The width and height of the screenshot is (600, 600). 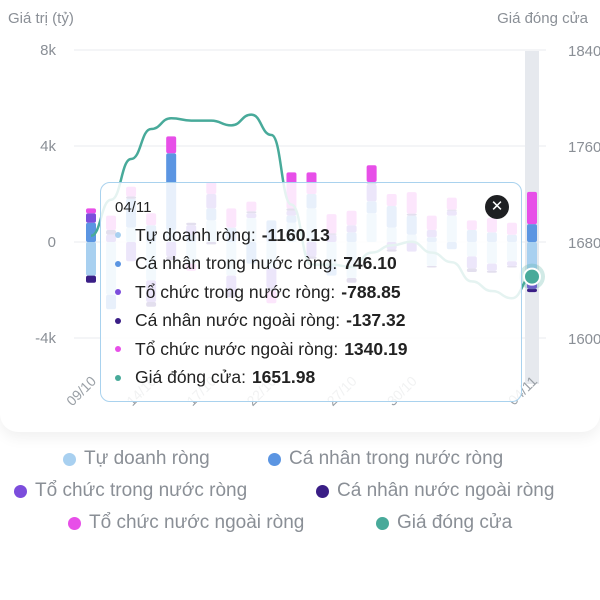 I want to click on tooltip-label: Cá nhân nước ngoài ròng:, so click(x=238, y=320).